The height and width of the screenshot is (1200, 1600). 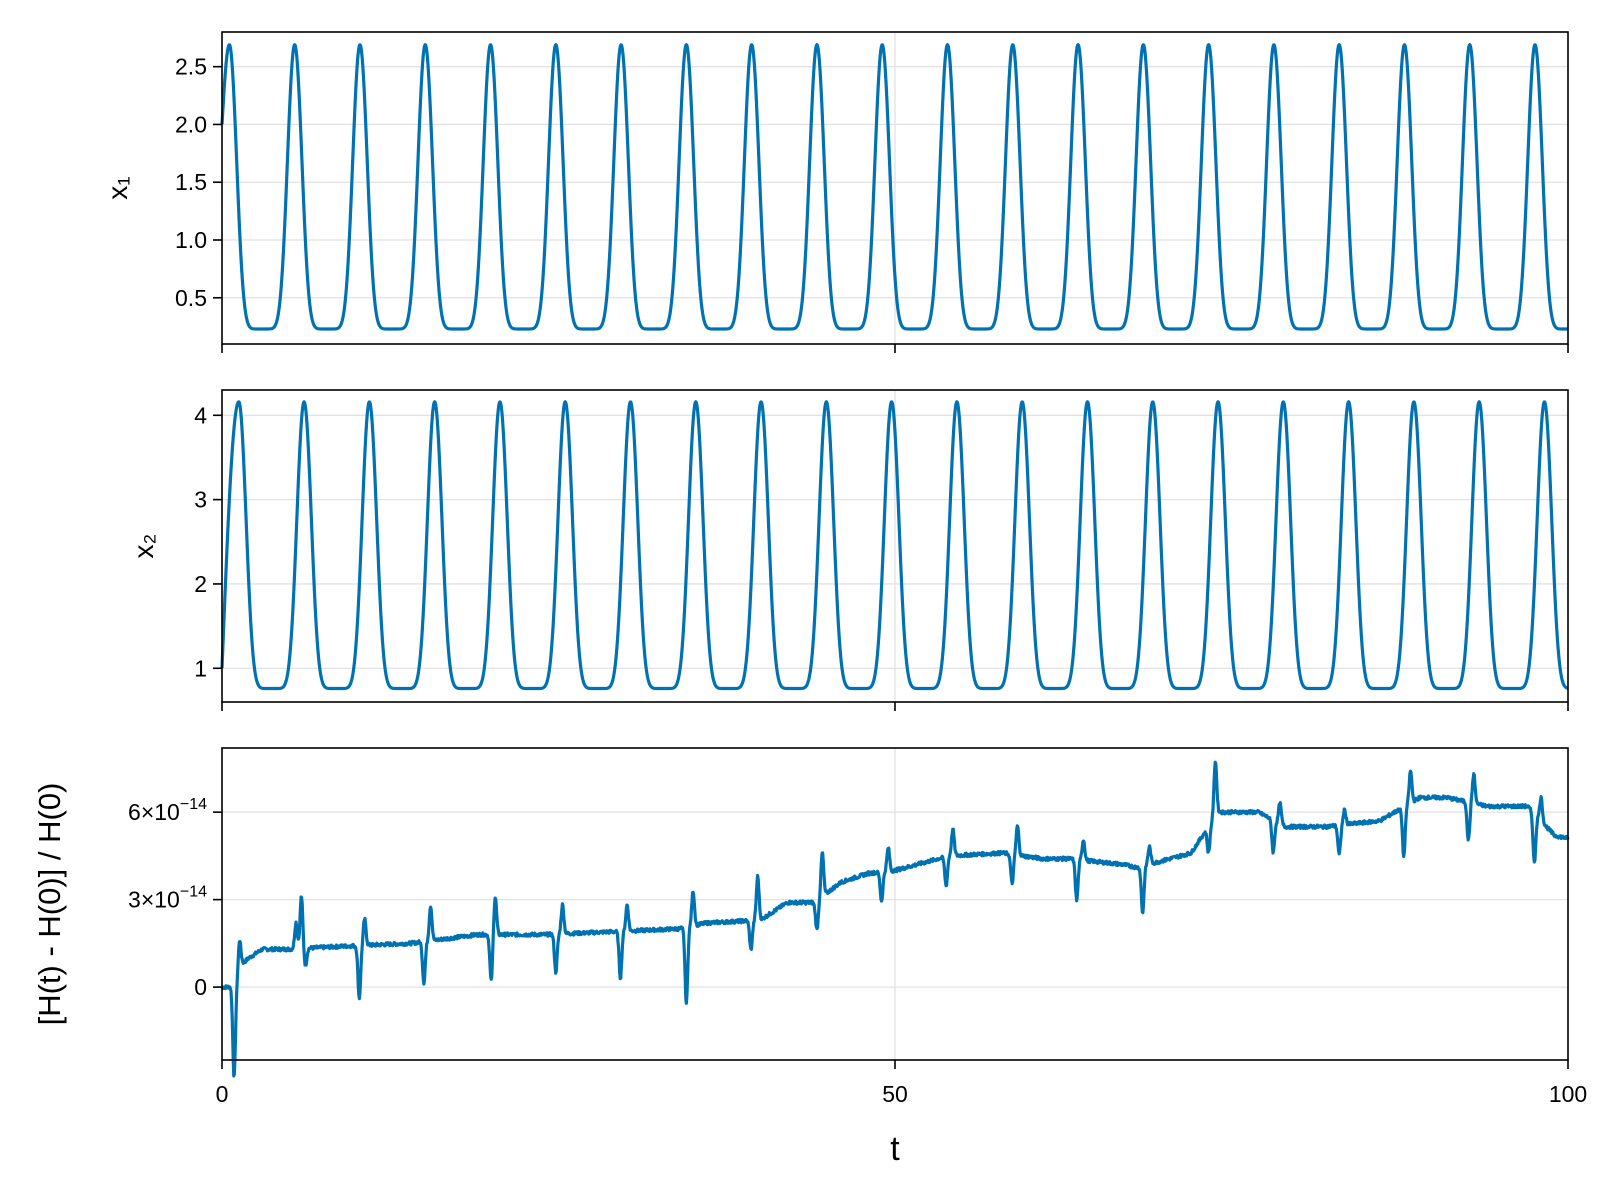 What do you see at coordinates (1568, 1094) in the screenshot?
I see `x-tick-label: 100` at bounding box center [1568, 1094].